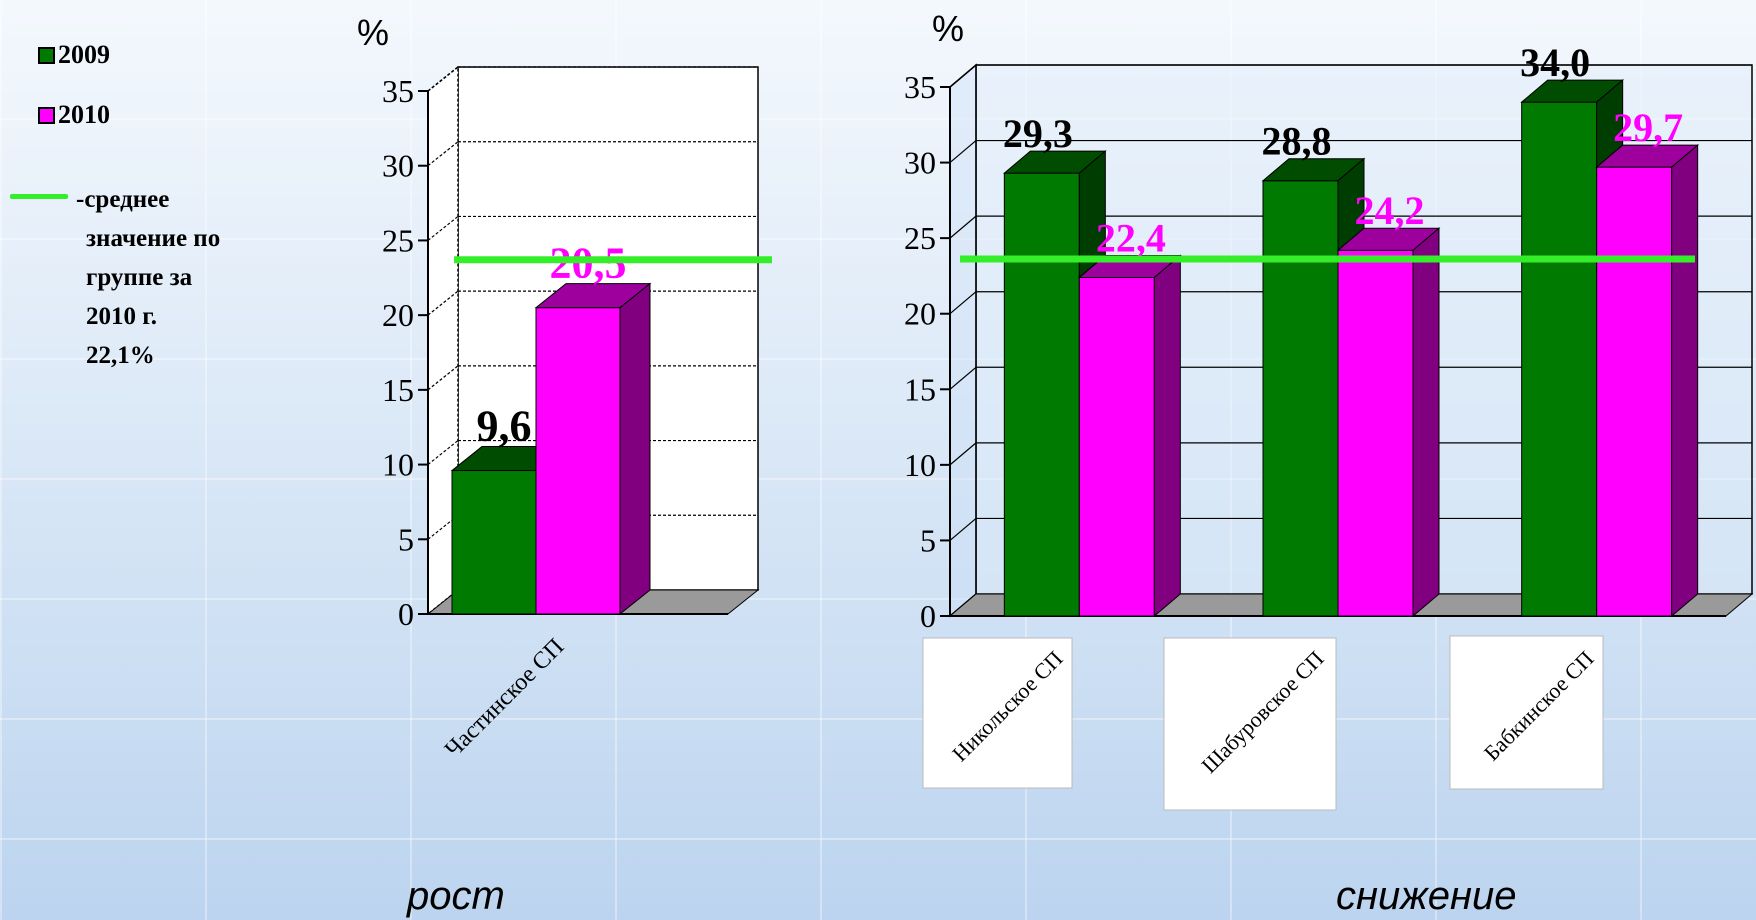 The image size is (1756, 920). Describe the element at coordinates (1685, 381) in the screenshot. I see `bar-2010-3-side` at that location.